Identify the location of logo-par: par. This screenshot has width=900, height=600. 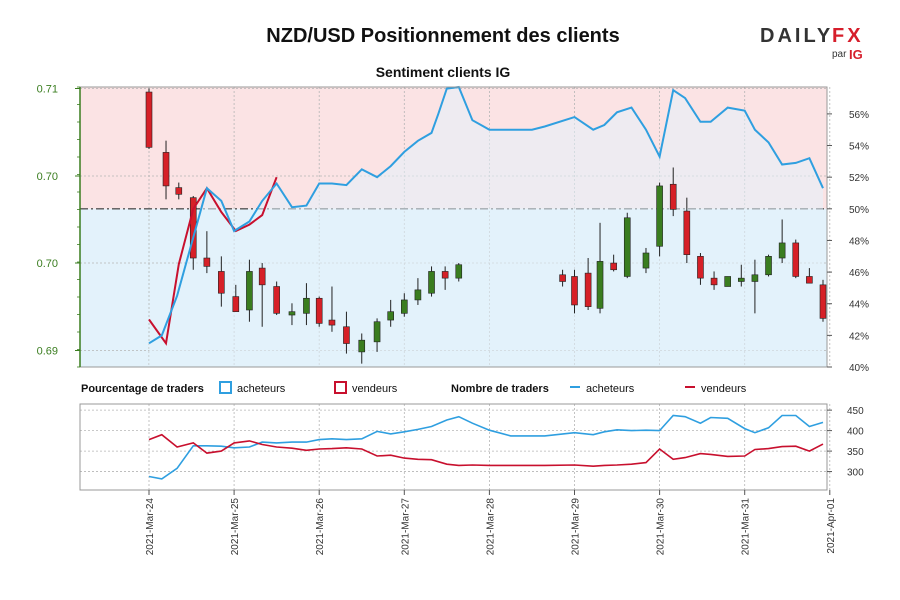
(839, 54).